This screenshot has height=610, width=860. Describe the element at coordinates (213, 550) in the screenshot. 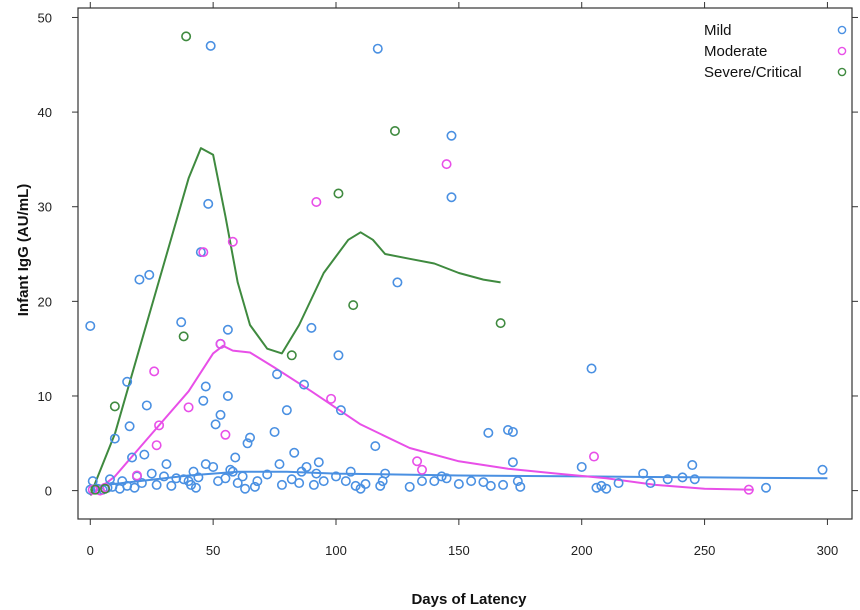

I see `x-tick-label: 50` at that location.